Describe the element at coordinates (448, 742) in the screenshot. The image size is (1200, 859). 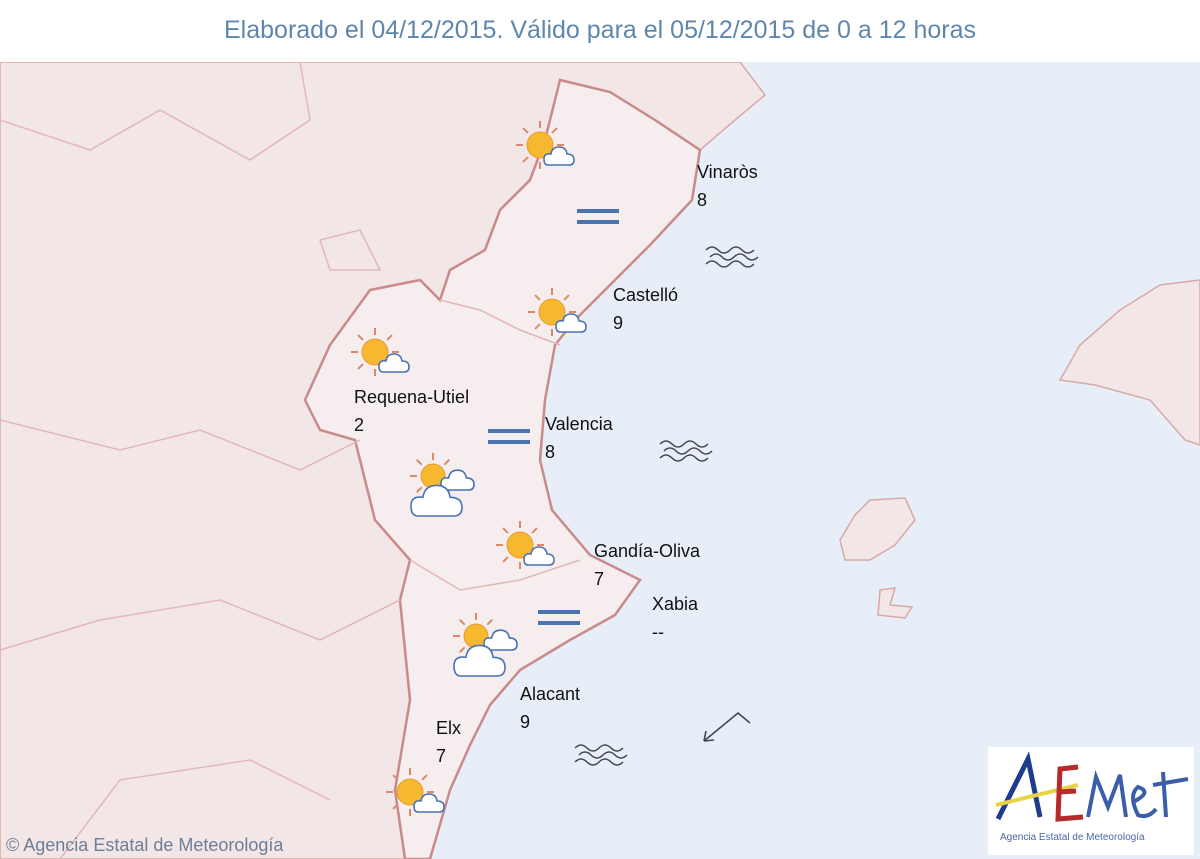
I see `city-label: Elx 7` at that location.